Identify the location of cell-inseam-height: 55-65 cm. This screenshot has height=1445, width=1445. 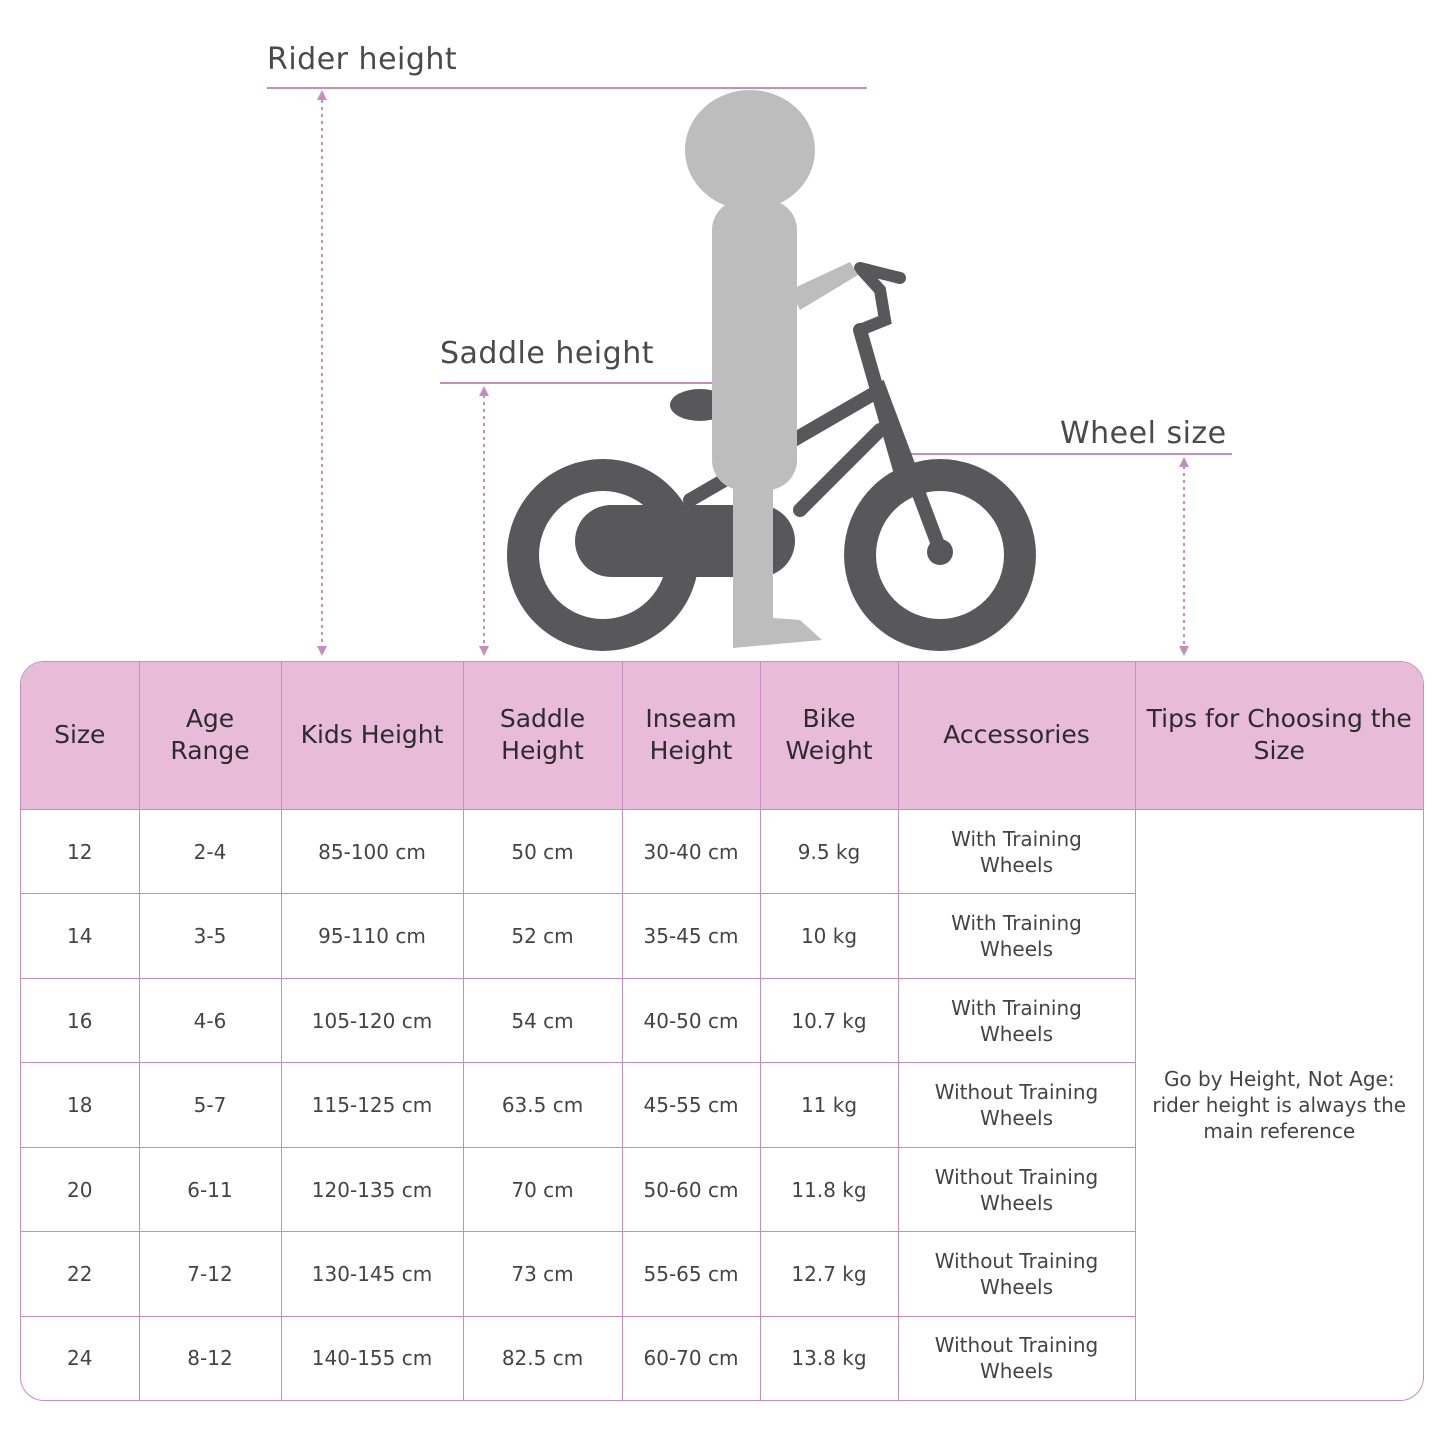
(691, 1274).